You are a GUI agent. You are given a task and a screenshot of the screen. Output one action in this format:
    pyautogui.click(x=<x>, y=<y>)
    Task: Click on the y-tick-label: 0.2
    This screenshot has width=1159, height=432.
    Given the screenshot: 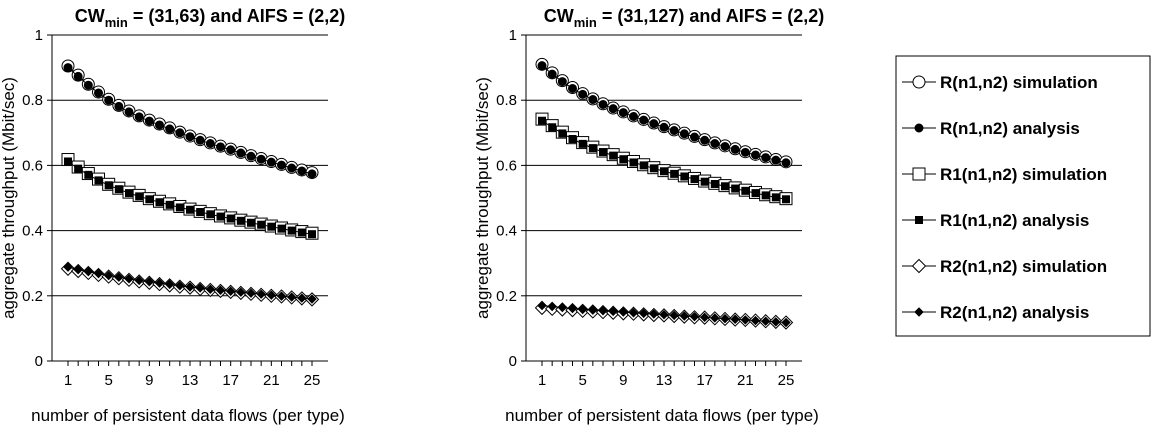 What is the action you would take?
    pyautogui.click(x=32, y=296)
    